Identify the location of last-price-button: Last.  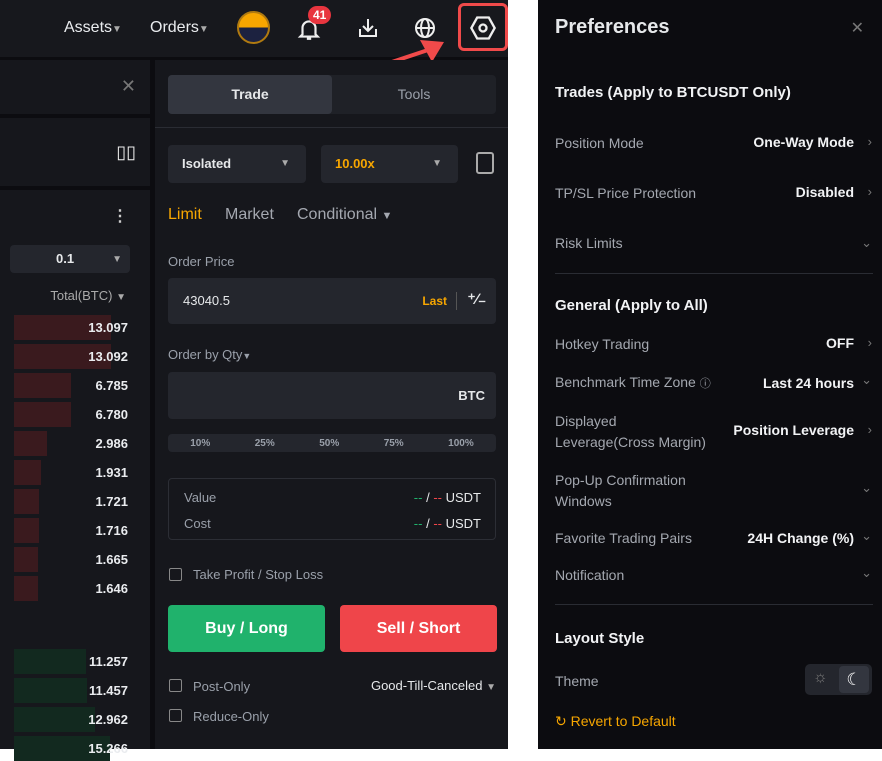
(434, 301).